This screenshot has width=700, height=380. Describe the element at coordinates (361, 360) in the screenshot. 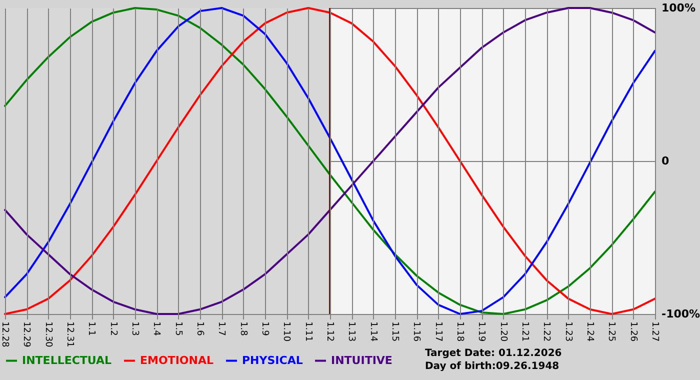

I see `legend-label: INTUITIVE` at that location.